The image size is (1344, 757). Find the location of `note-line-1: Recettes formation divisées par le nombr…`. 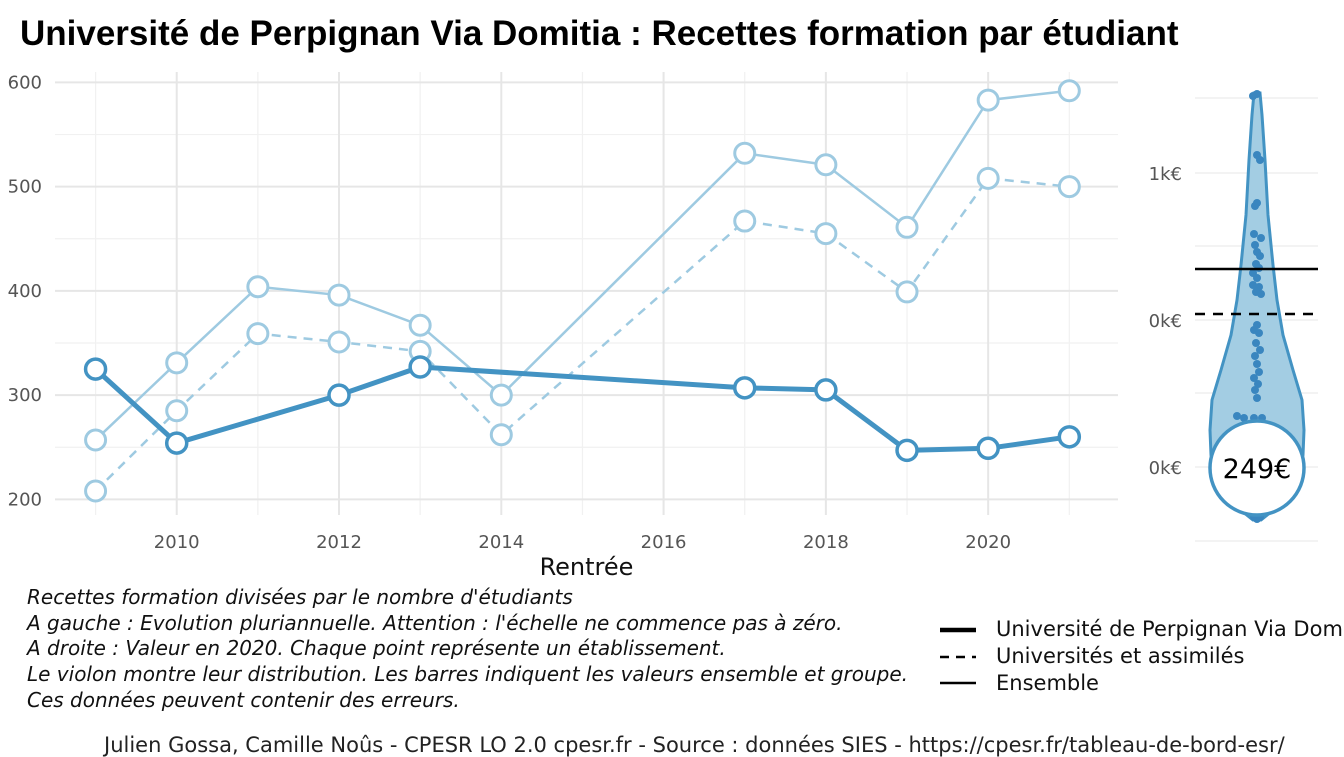

note-line-1: Recettes formation divisées par le nombr… is located at coordinates (300, 597).